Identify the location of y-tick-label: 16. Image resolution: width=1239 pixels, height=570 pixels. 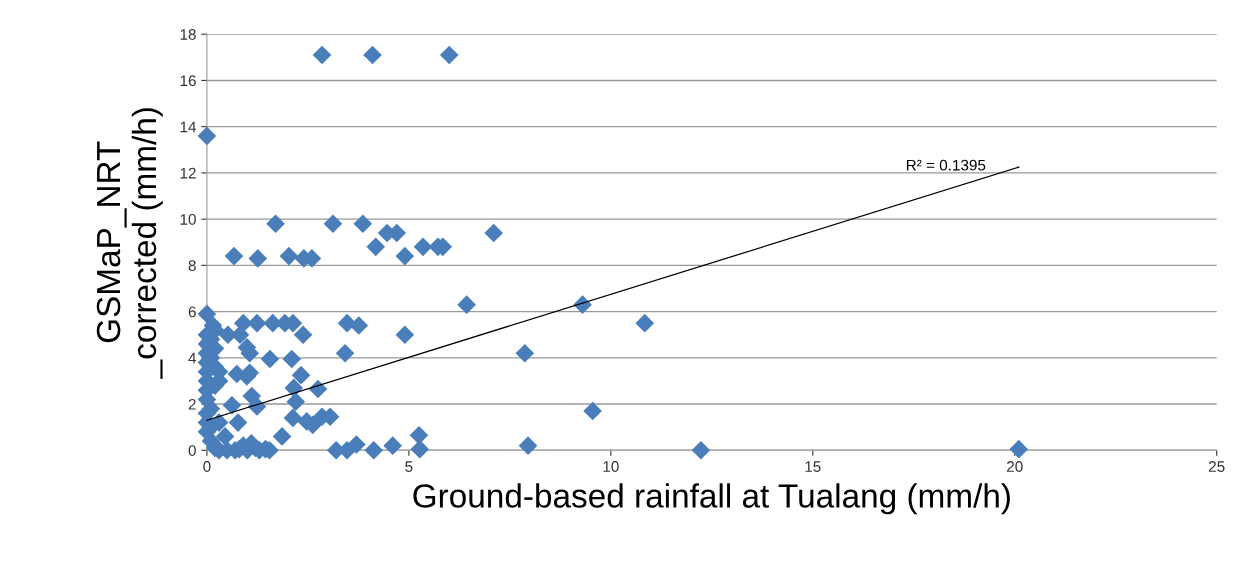
(188, 81).